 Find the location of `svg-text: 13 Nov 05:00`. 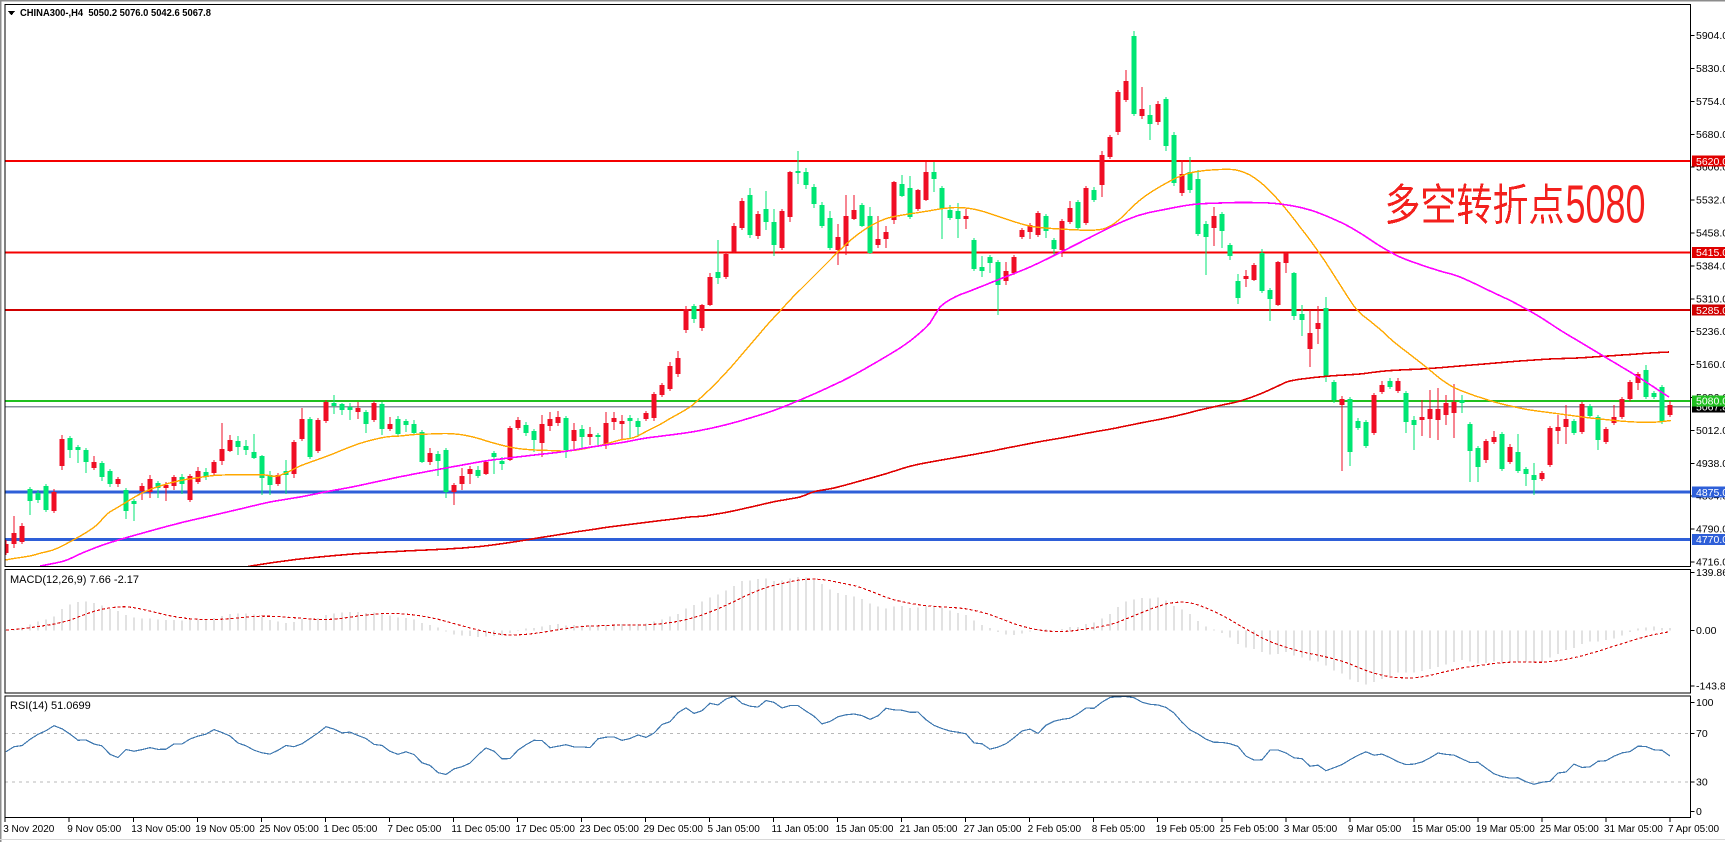

svg-text: 13 Nov 05:00 is located at coordinates (161, 829).